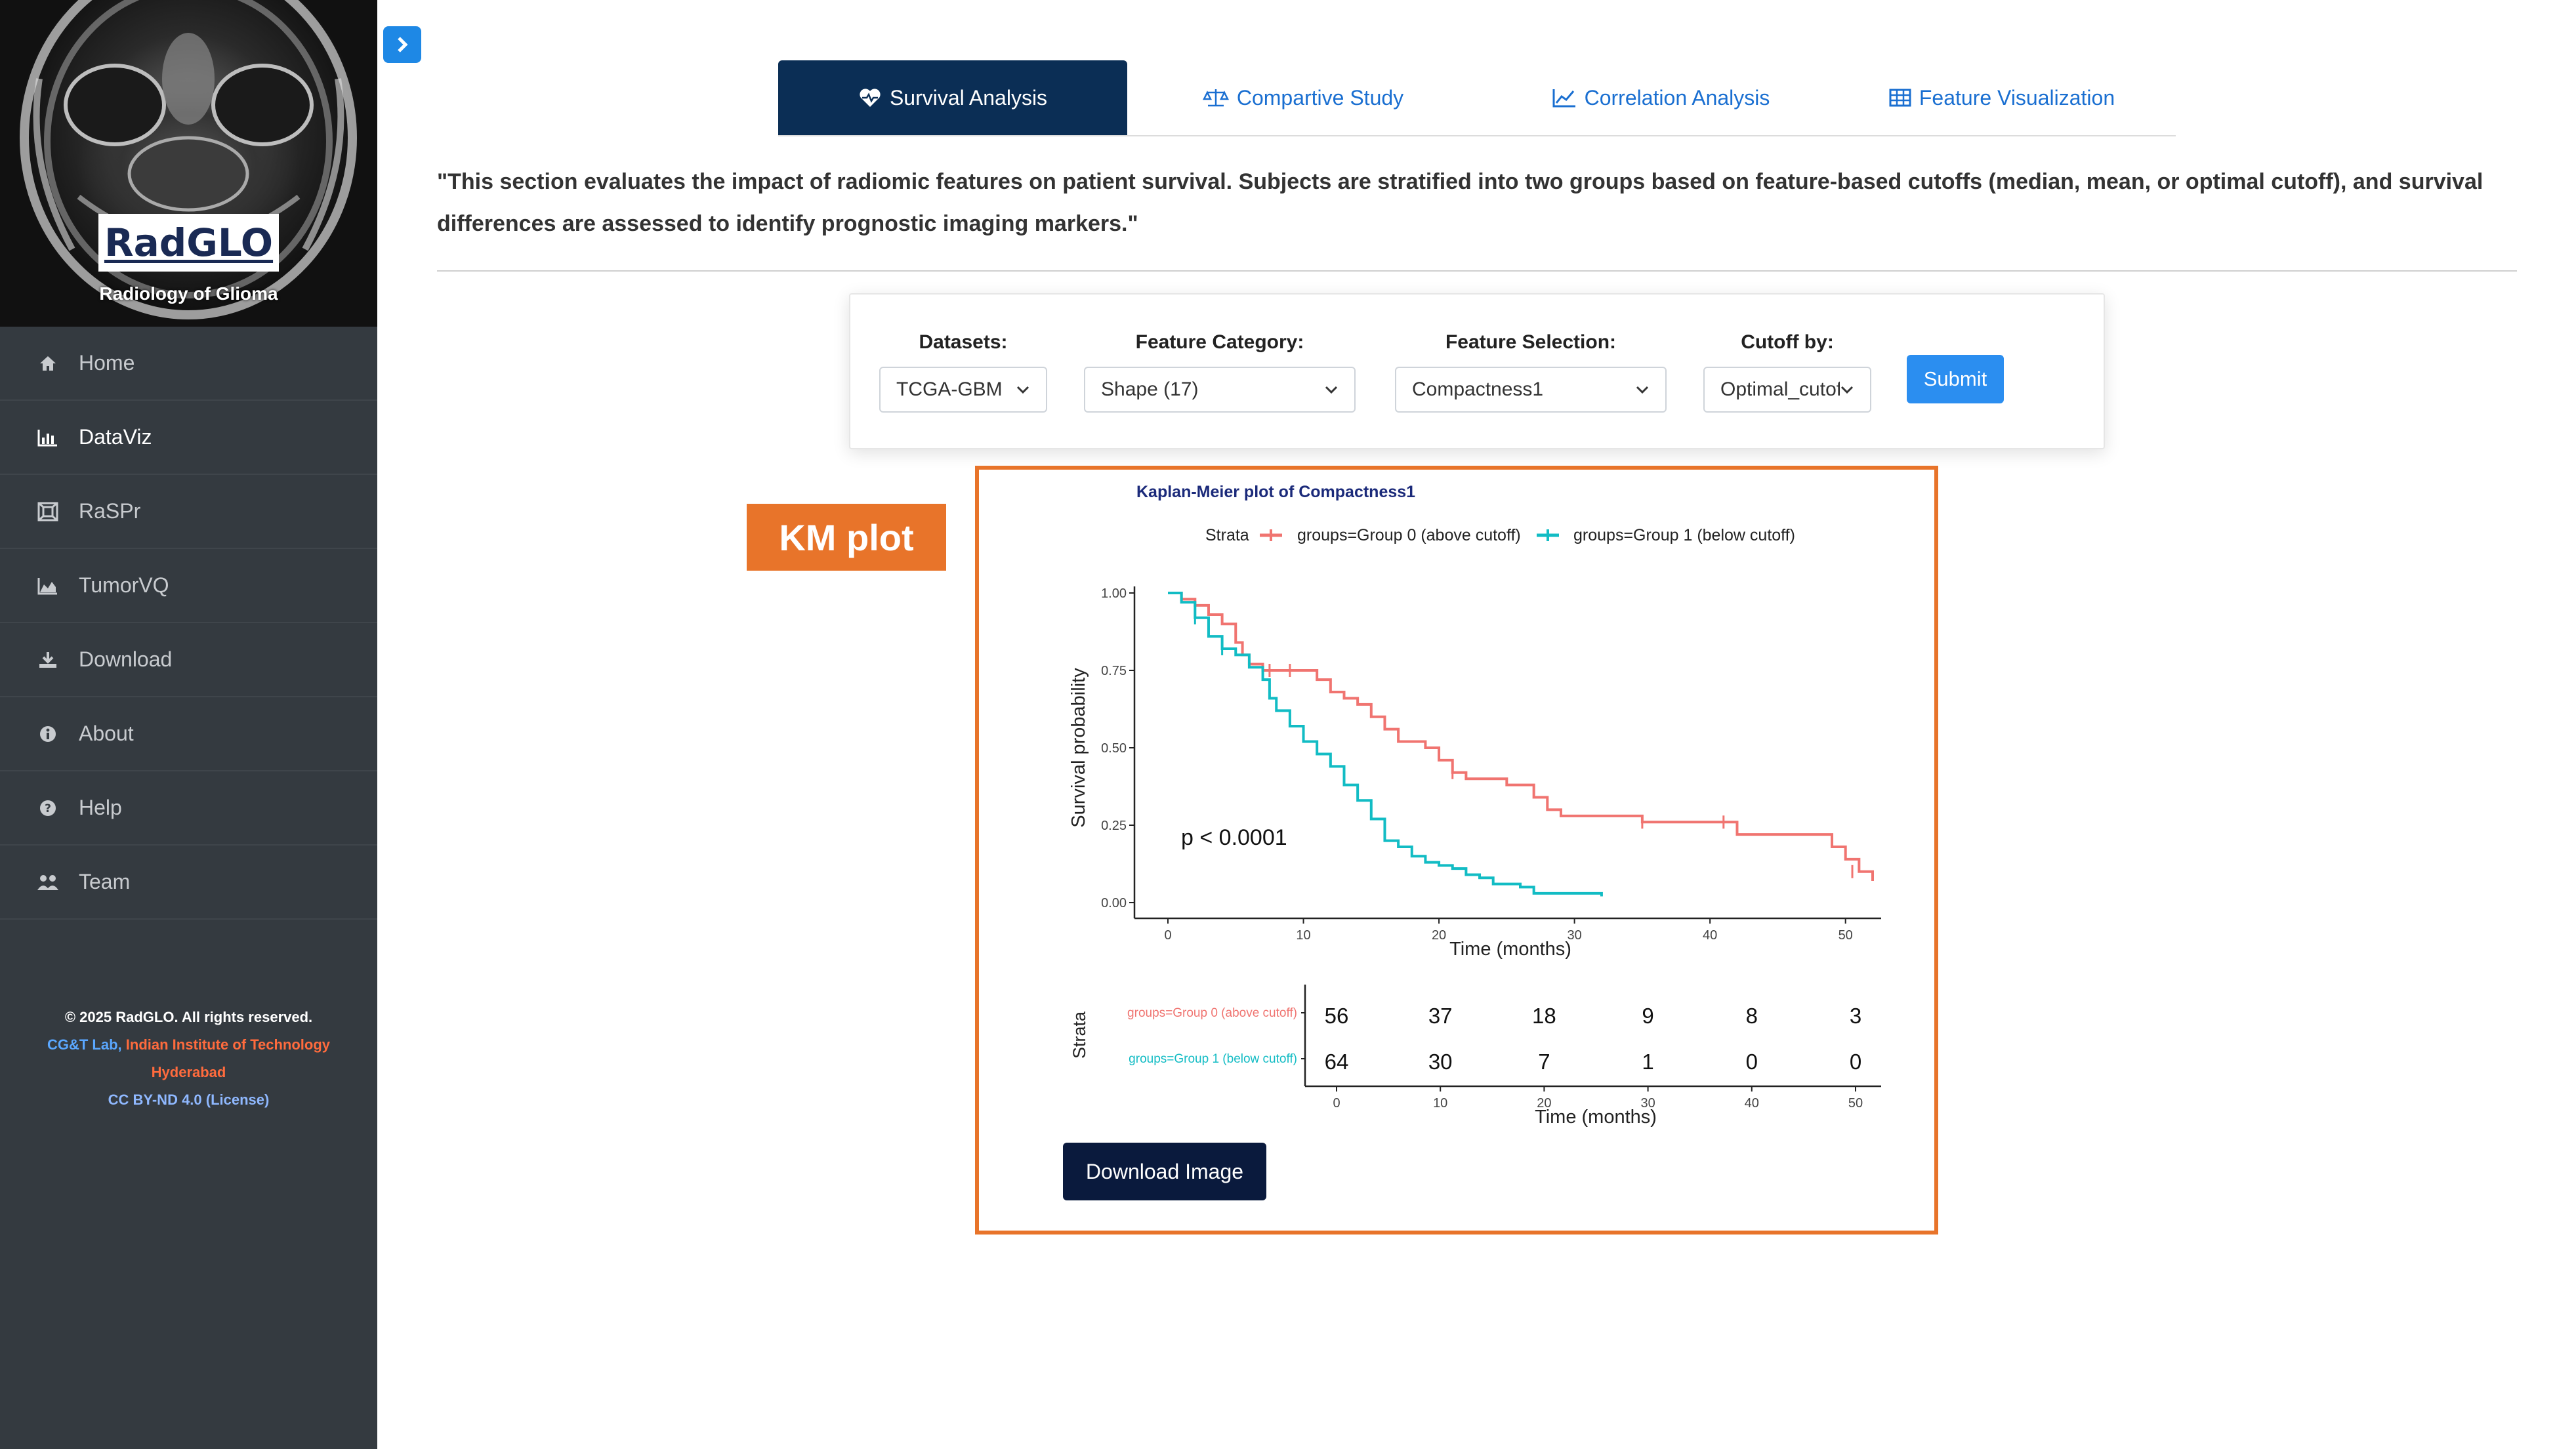 The height and width of the screenshot is (1449, 2576). What do you see at coordinates (1234, 837) in the screenshot?
I see `p-value-annotation: p < 0.0001` at bounding box center [1234, 837].